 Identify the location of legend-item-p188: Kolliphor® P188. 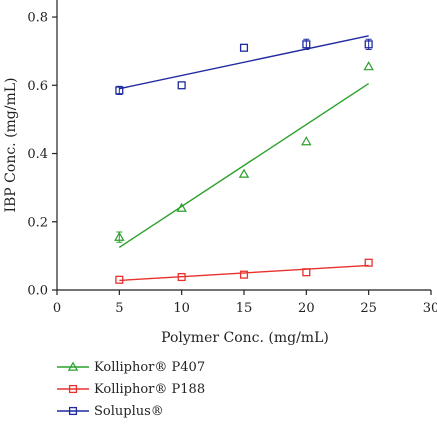
(130, 389).